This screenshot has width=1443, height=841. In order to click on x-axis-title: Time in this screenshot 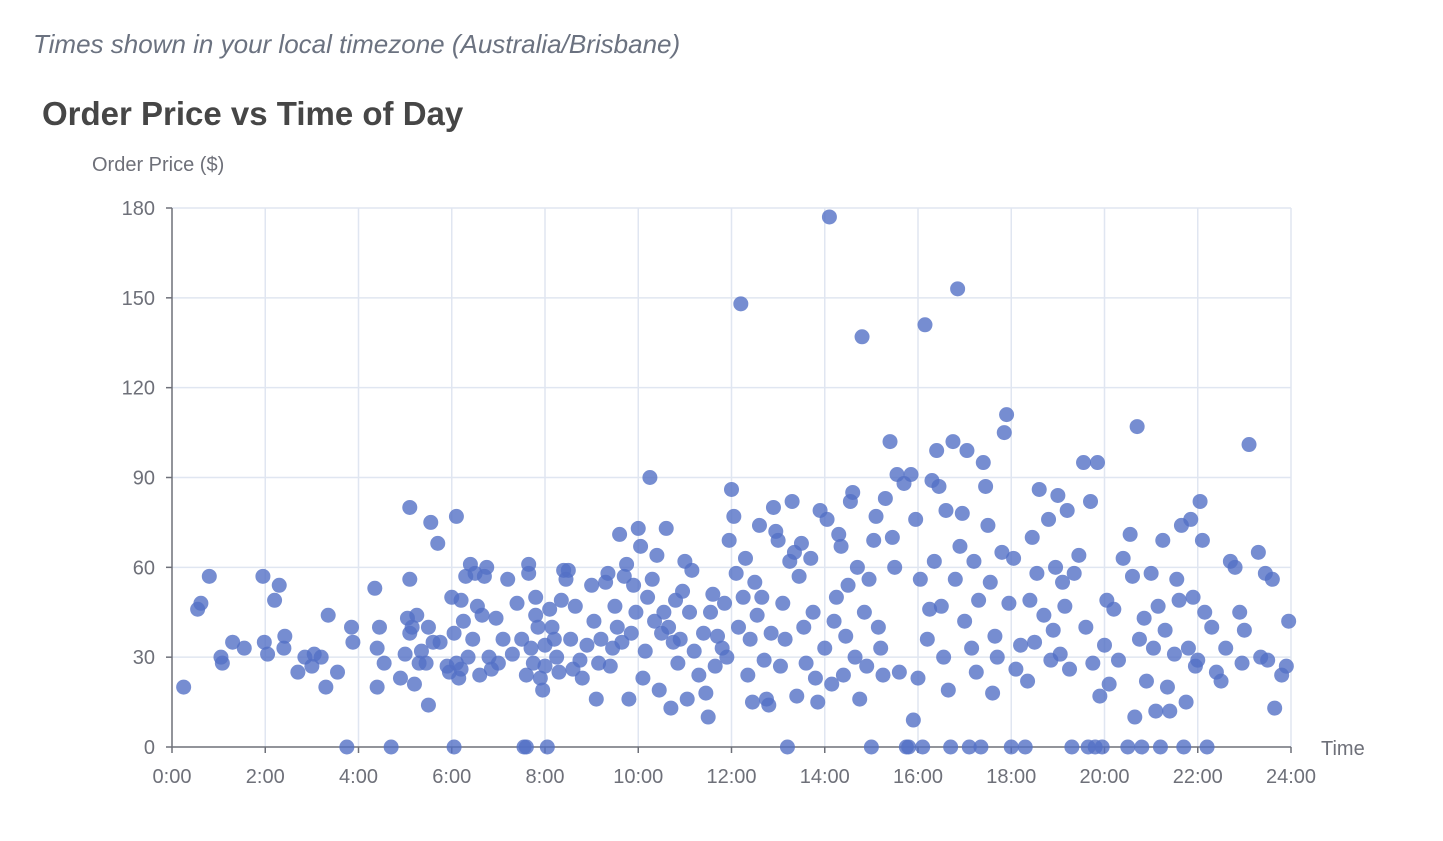, I will do `click(1343, 749)`.